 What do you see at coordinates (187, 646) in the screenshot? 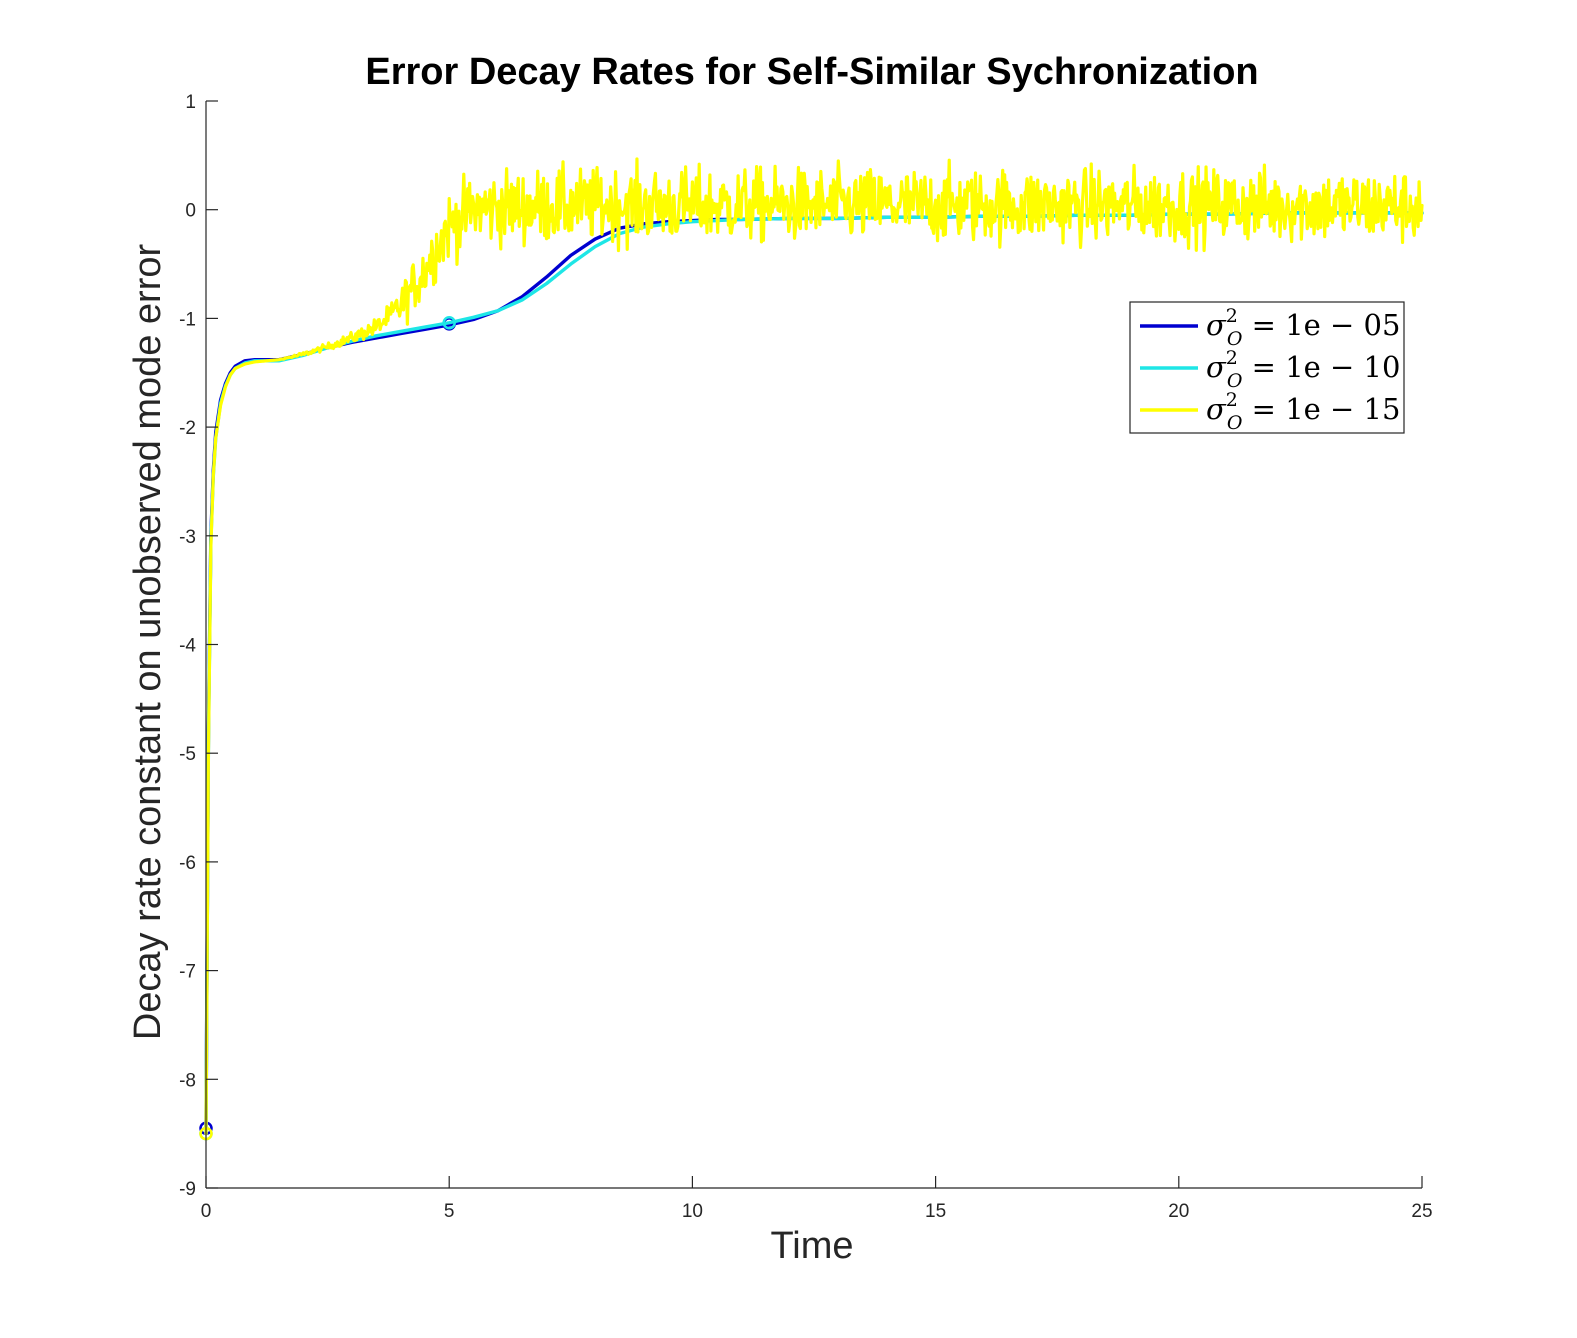
I see `y-tick-label-5: -4` at bounding box center [187, 646].